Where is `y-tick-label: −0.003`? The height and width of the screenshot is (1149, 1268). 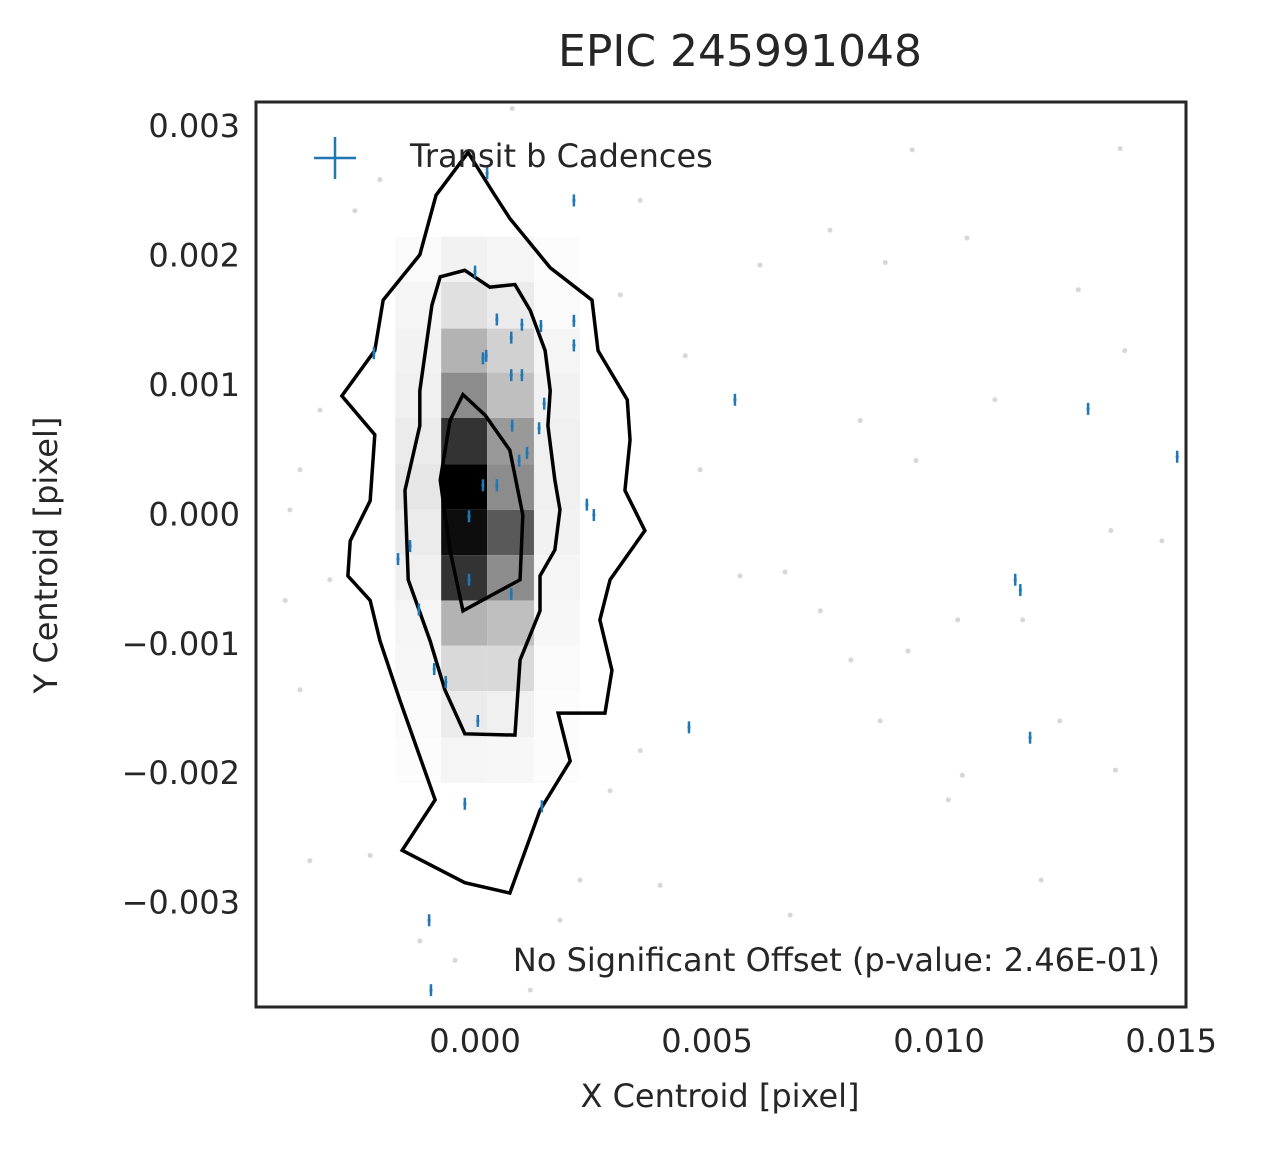
y-tick-label: −0.003 is located at coordinates (181, 903).